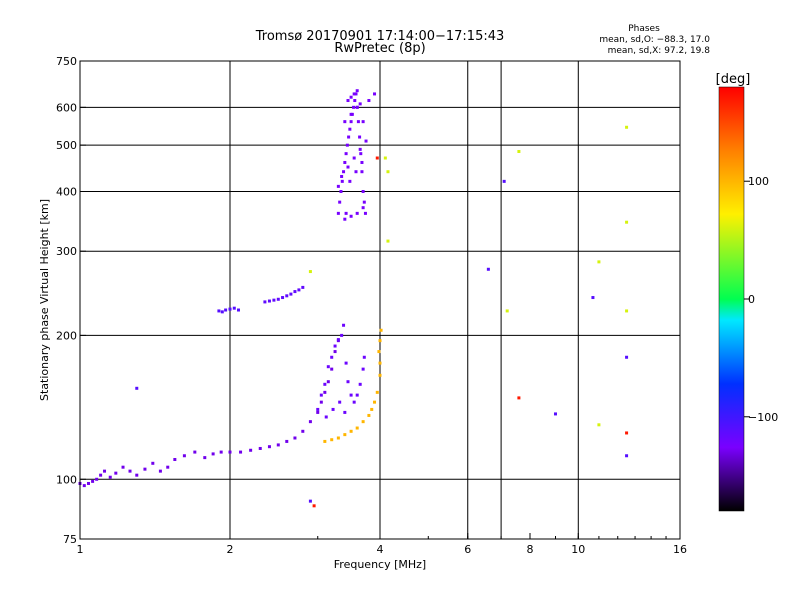  Describe the element at coordinates (578, 549) in the screenshot. I see `x-tick-label: 10` at that location.